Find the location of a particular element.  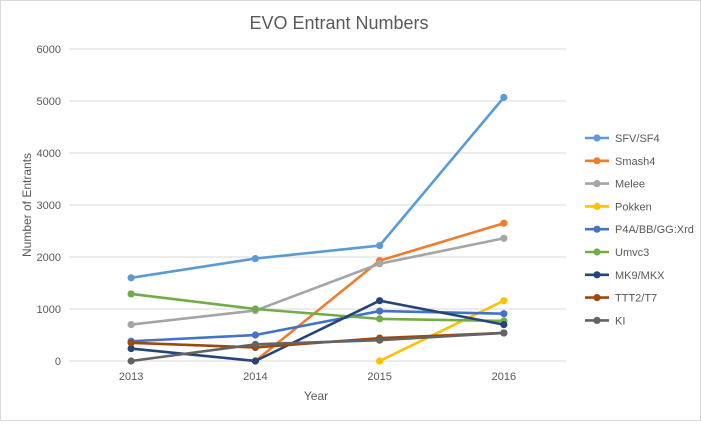

legend-item: Smash4 is located at coordinates (620, 162).